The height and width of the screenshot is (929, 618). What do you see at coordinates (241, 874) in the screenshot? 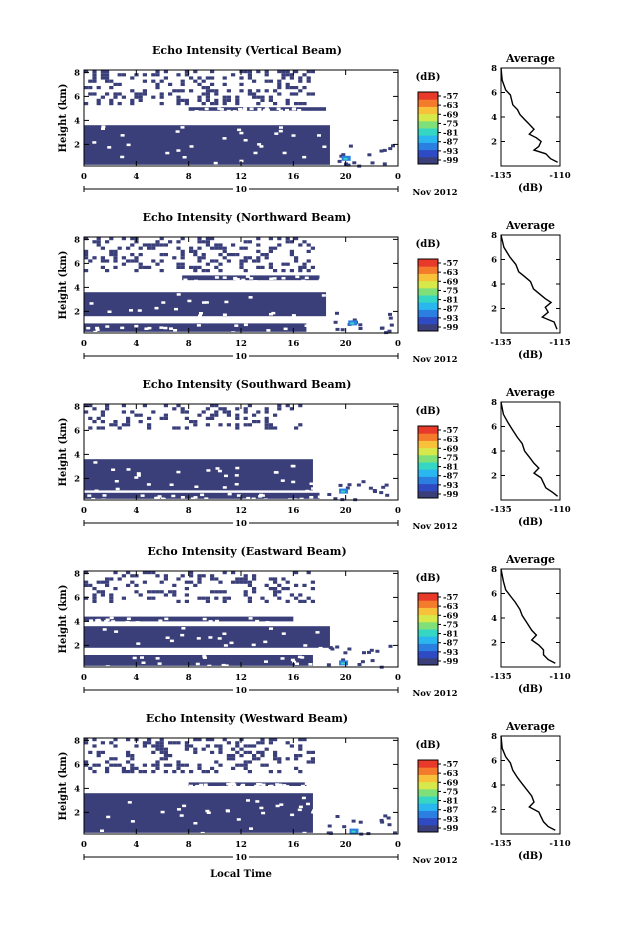
I see `x-axis-label: Local Time` at bounding box center [241, 874].